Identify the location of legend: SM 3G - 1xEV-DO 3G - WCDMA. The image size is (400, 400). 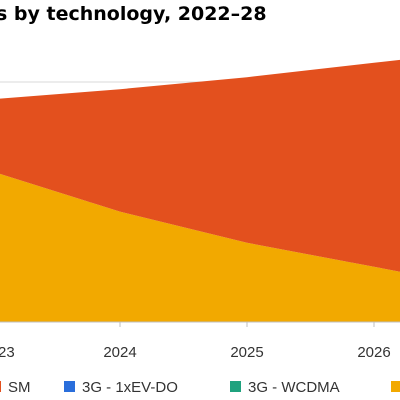
(200, 387).